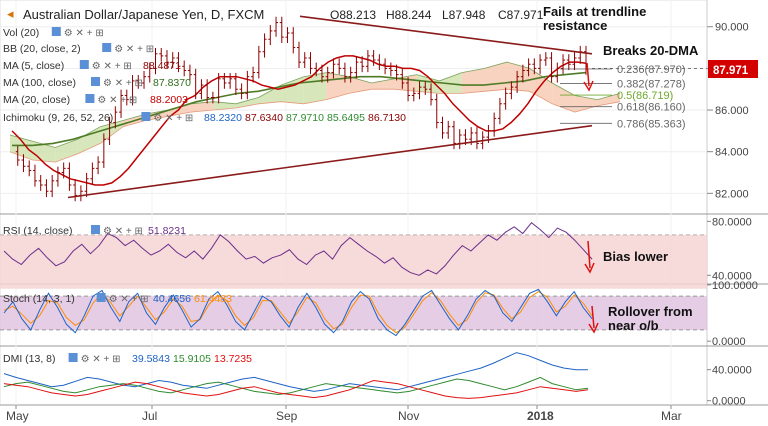  What do you see at coordinates (298, 249) in the screenshot?
I see `rsi-line` at bounding box center [298, 249].